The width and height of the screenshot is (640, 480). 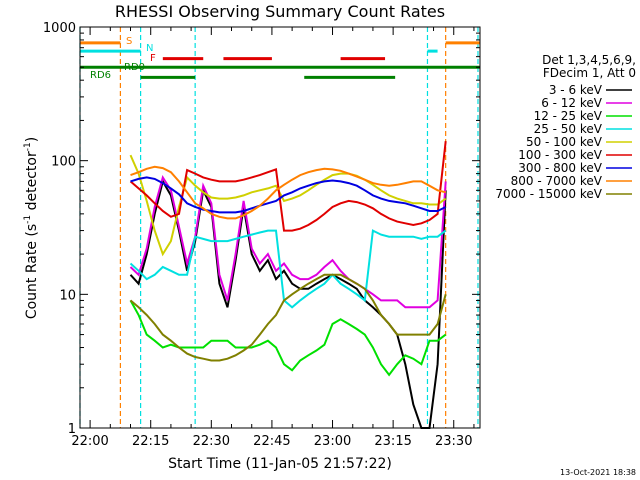 I want to click on legend-entry-label: 50 - 100 keV, so click(x=564, y=142).